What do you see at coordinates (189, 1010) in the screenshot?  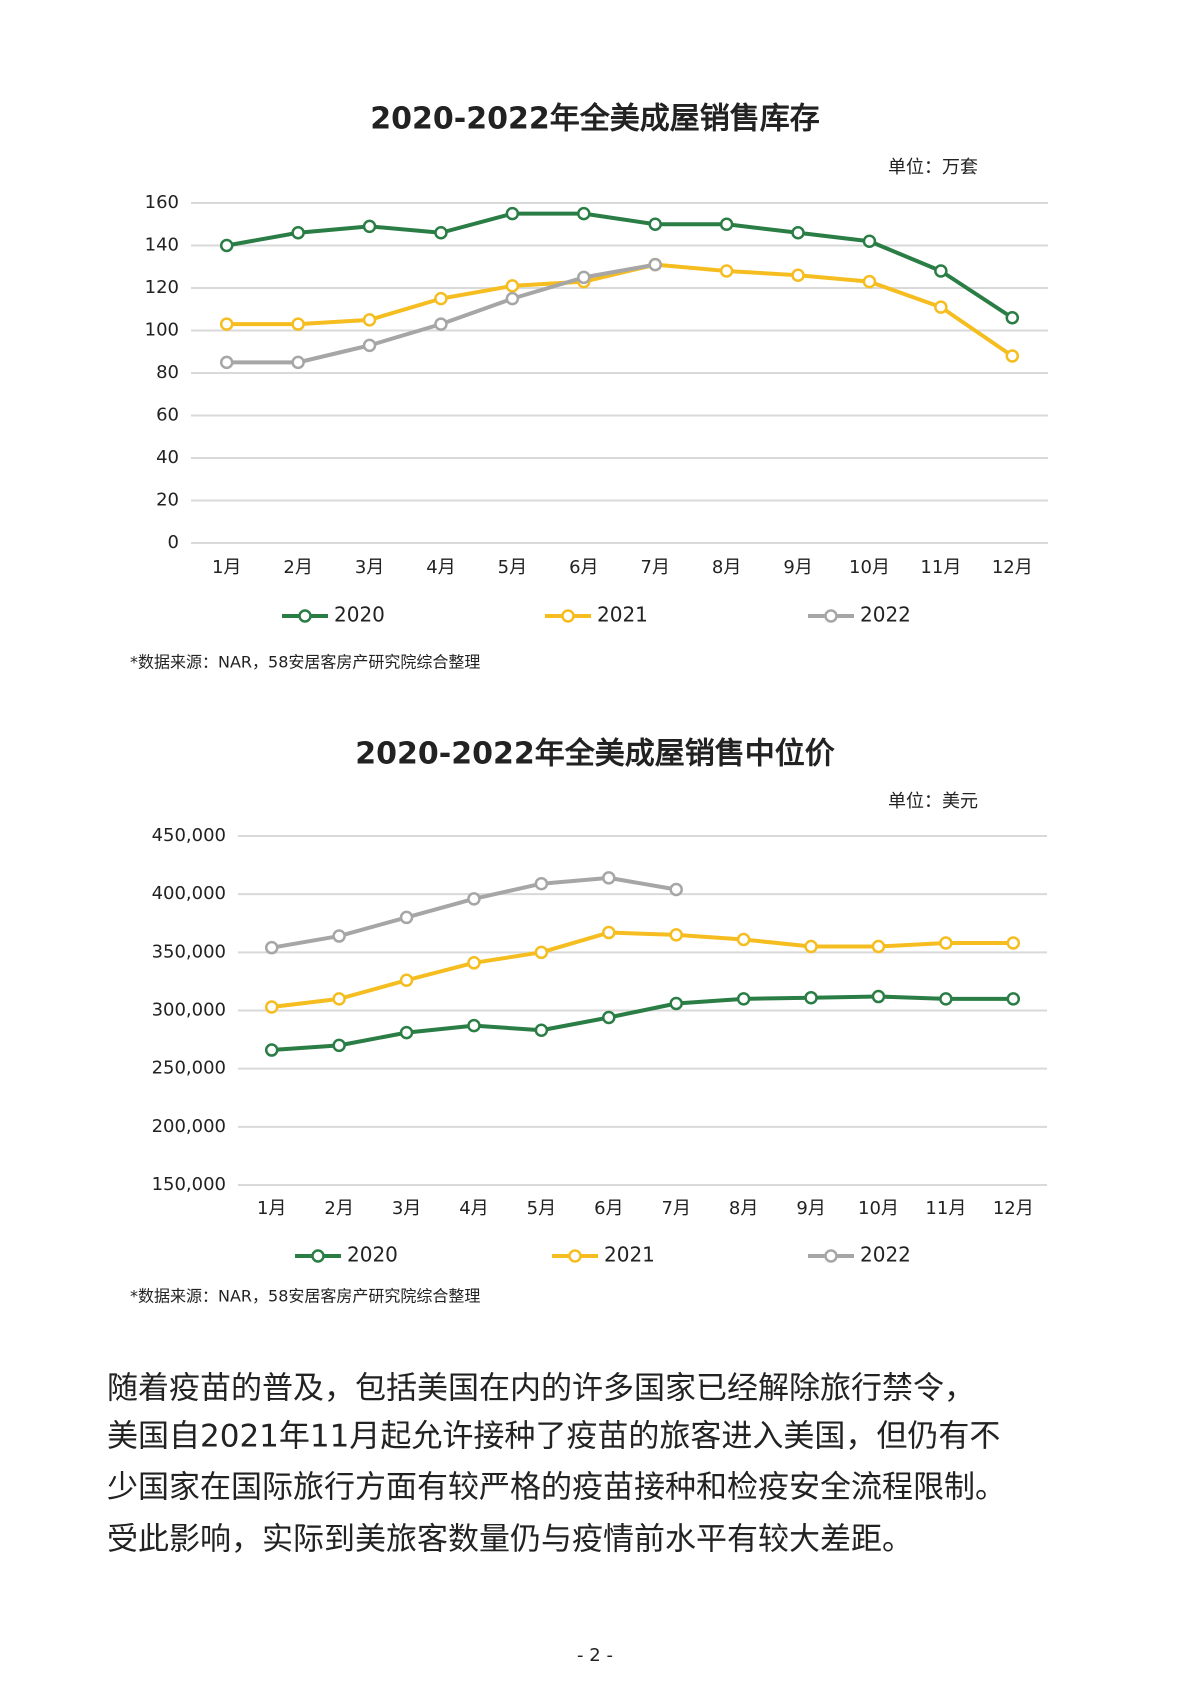 I see `y-tick-label: 300,000` at bounding box center [189, 1010].